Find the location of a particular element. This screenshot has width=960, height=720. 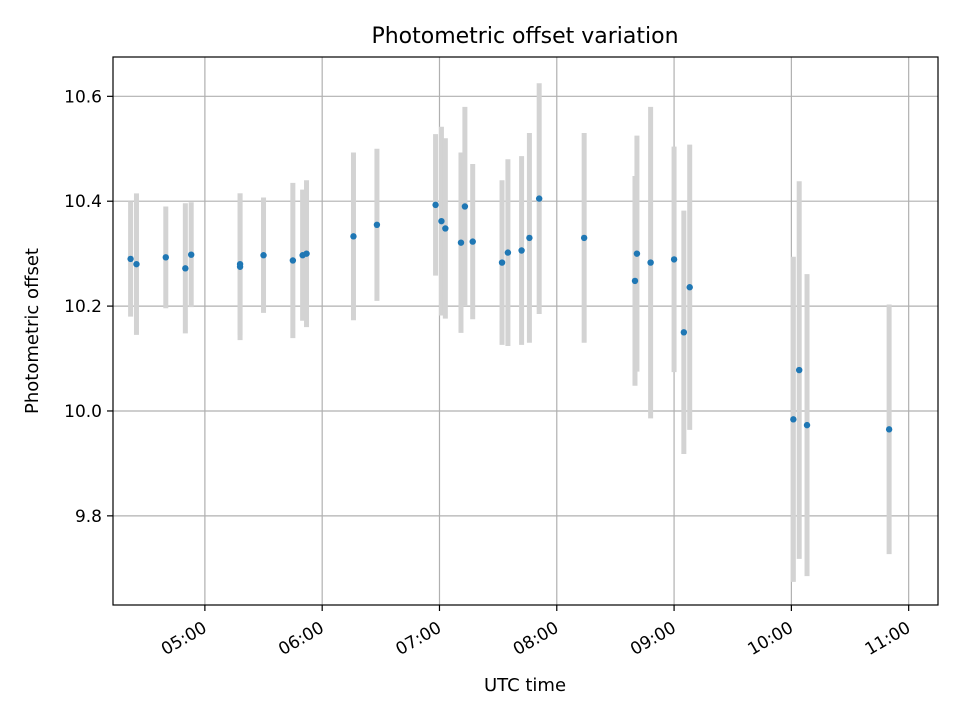

x-tick-label: 05:00 is located at coordinates (184, 639).